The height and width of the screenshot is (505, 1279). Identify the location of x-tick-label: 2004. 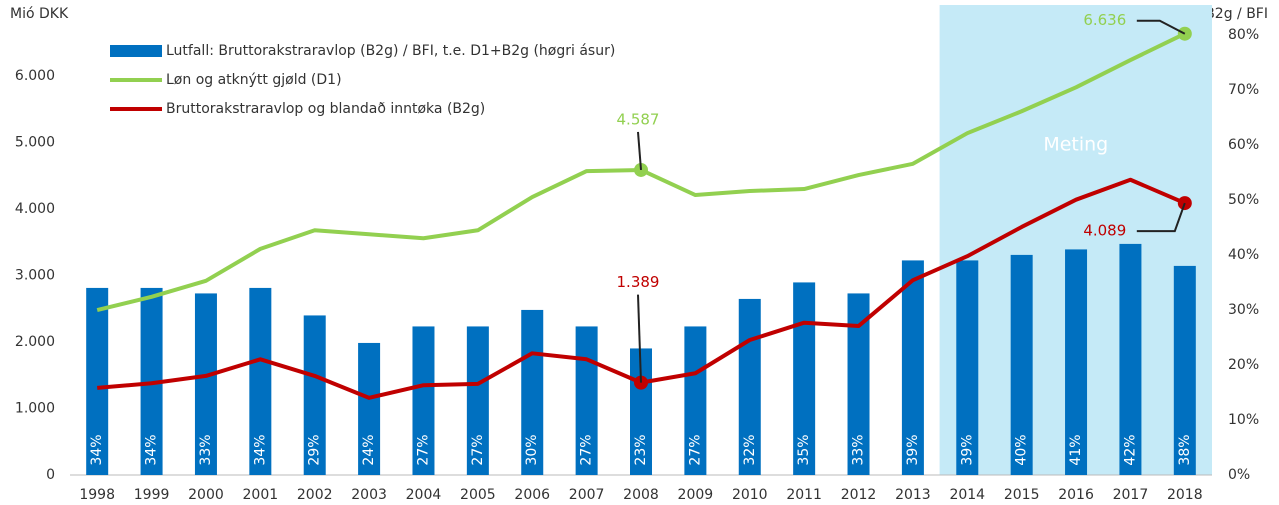
(424, 495).